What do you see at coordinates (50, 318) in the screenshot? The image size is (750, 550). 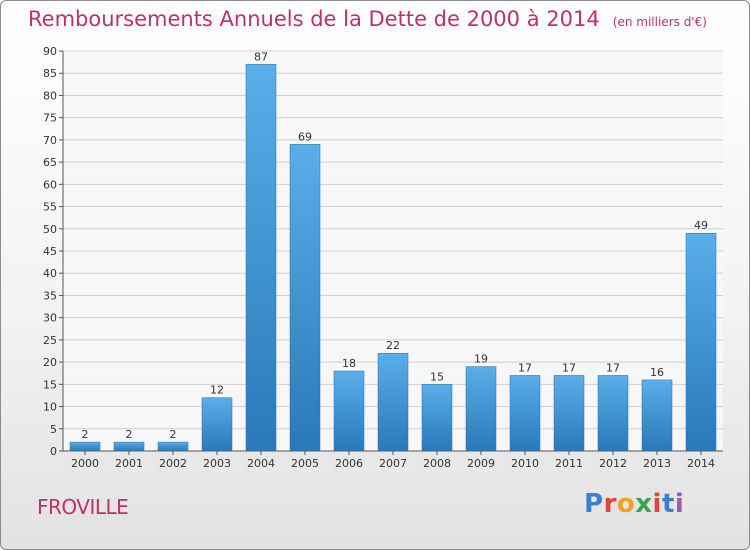 I see `y-tick-label: 30` at bounding box center [50, 318].